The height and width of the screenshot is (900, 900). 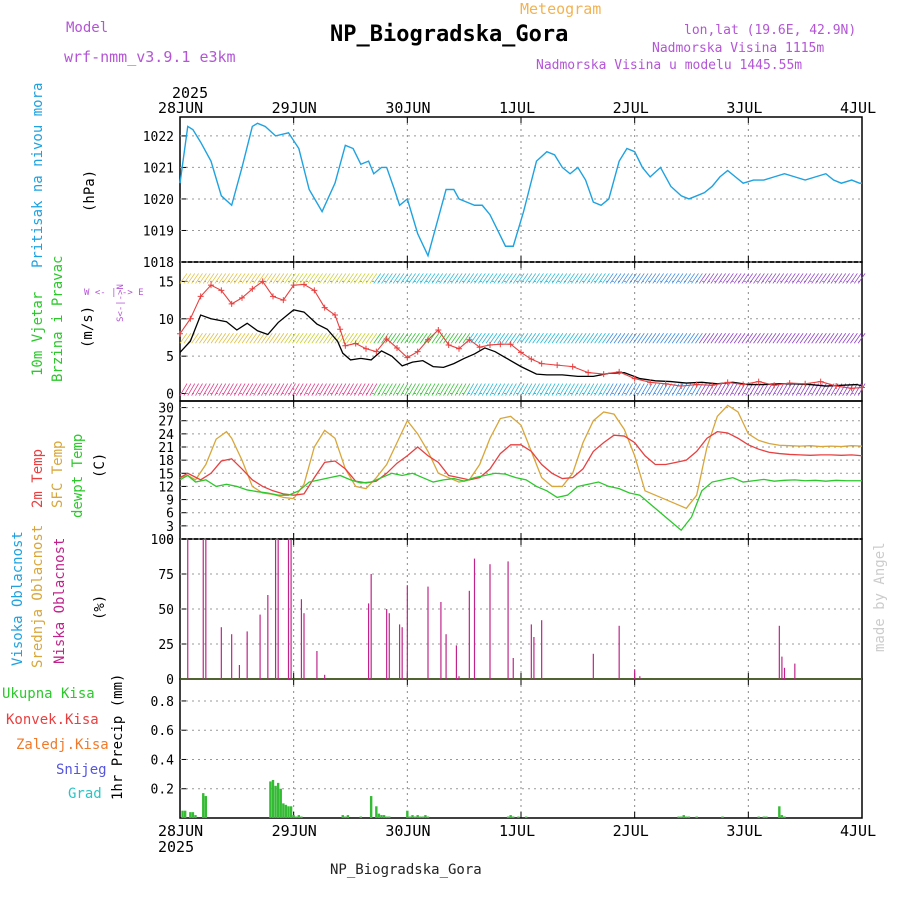 What do you see at coordinates (738, 48) in the screenshot?
I see `elevation: Nadmorska Visina 1115m` at bounding box center [738, 48].